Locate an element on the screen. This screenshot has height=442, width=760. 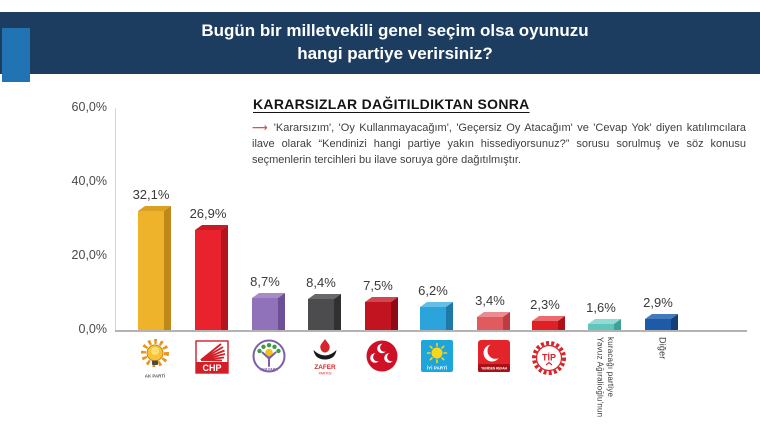
bar-value-iyi: 6,2% is located at coordinates (433, 290).